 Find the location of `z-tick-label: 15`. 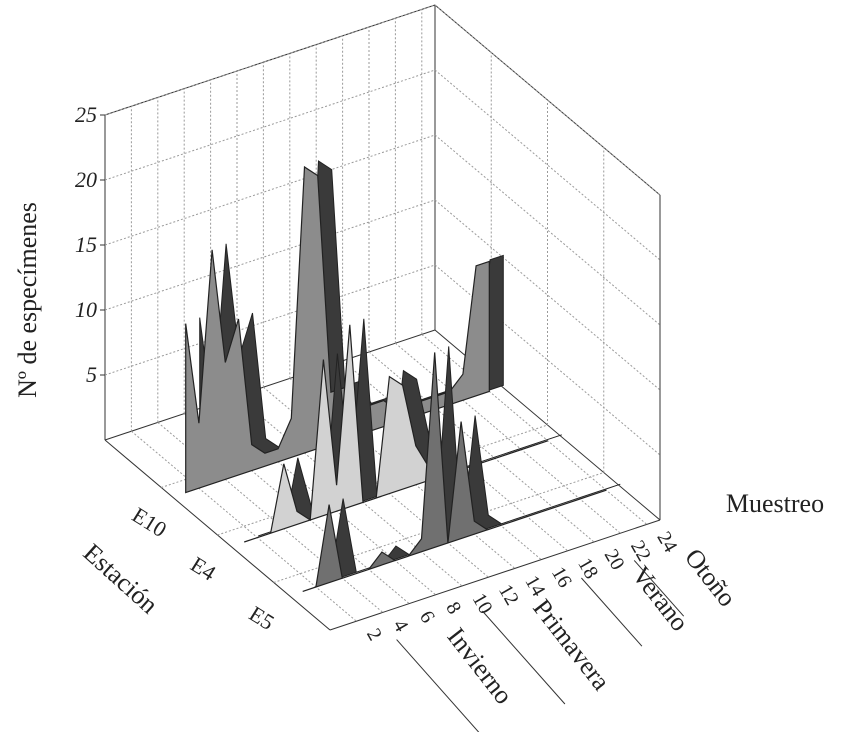

z-tick-label: 15 is located at coordinates (86, 244).